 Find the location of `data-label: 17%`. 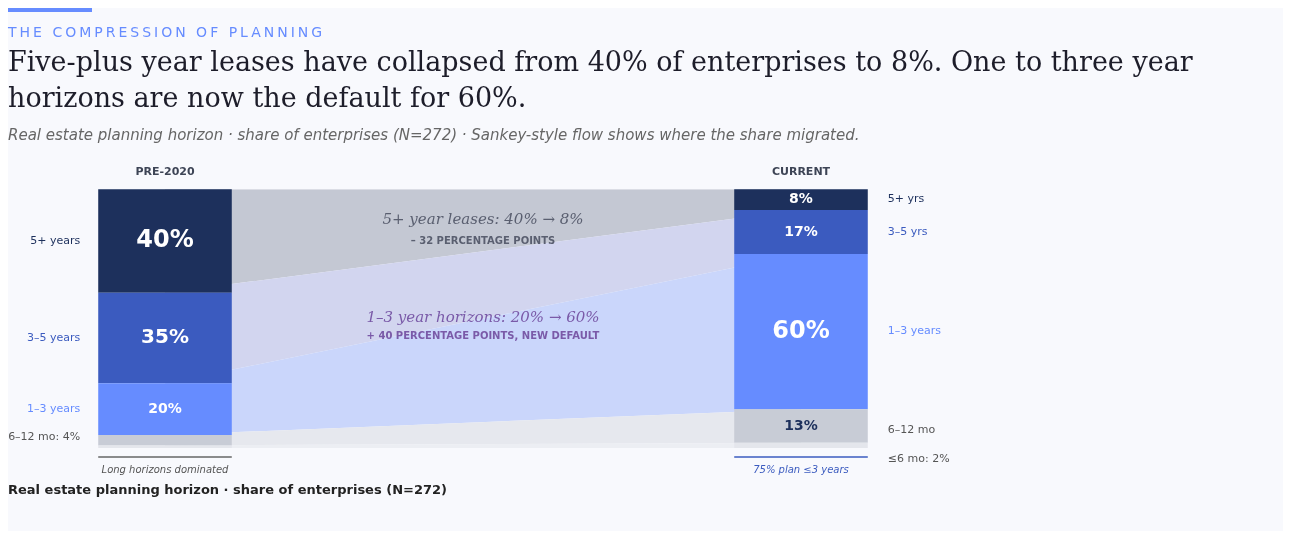

data-label: 17% is located at coordinates (801, 230).